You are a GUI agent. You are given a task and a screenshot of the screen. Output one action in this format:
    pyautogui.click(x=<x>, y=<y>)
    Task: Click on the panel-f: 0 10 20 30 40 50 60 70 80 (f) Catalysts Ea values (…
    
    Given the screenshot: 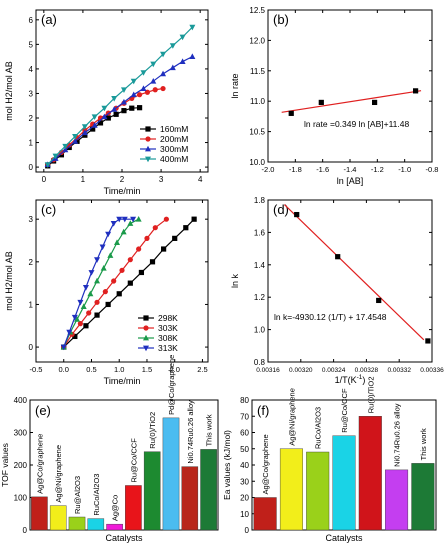 What is the action you would take?
    pyautogui.click(x=329, y=459)
    